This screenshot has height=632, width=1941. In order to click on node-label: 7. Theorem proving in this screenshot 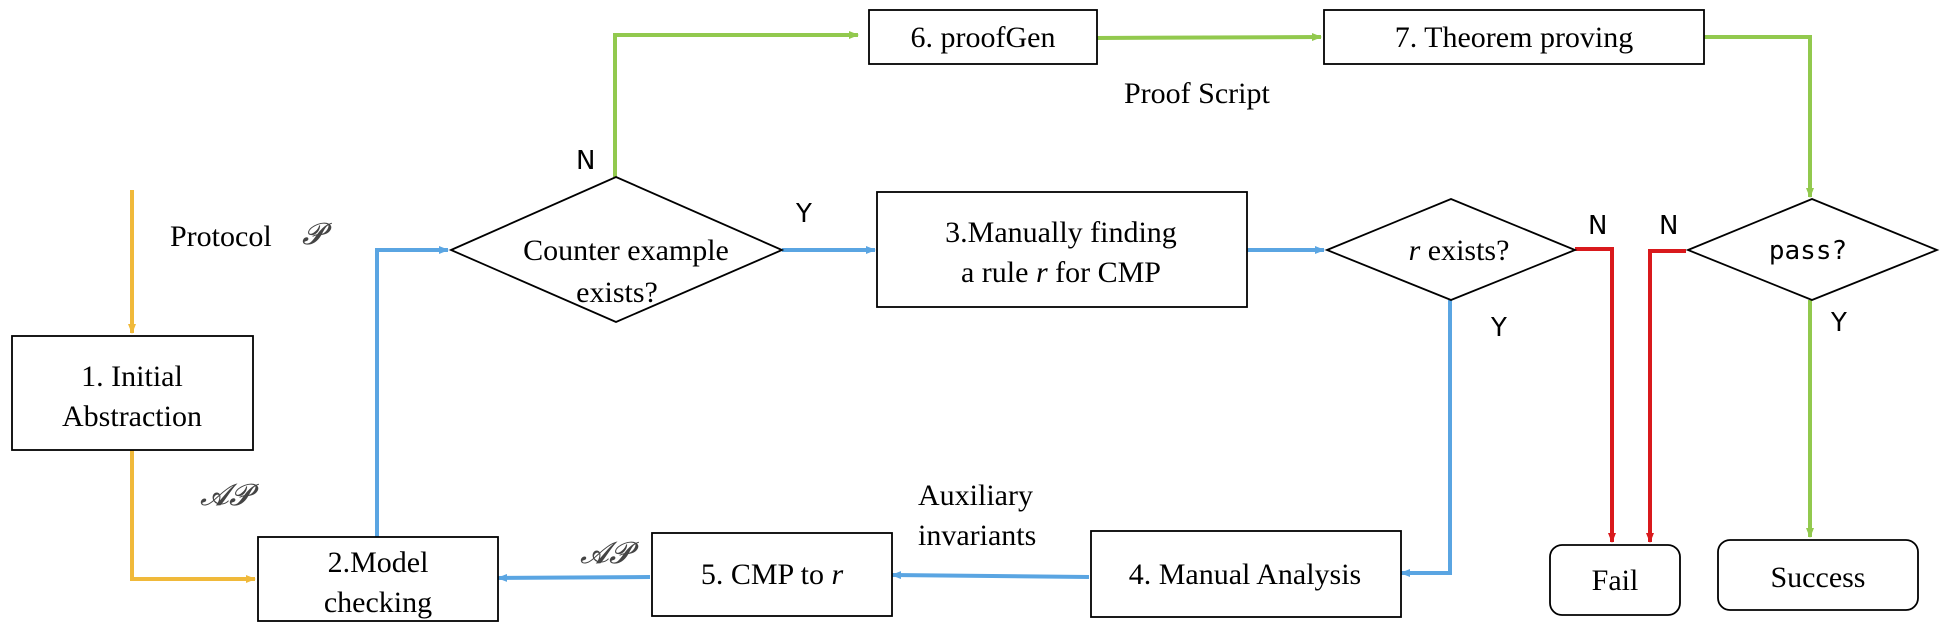, I will do `click(1514, 37)`.